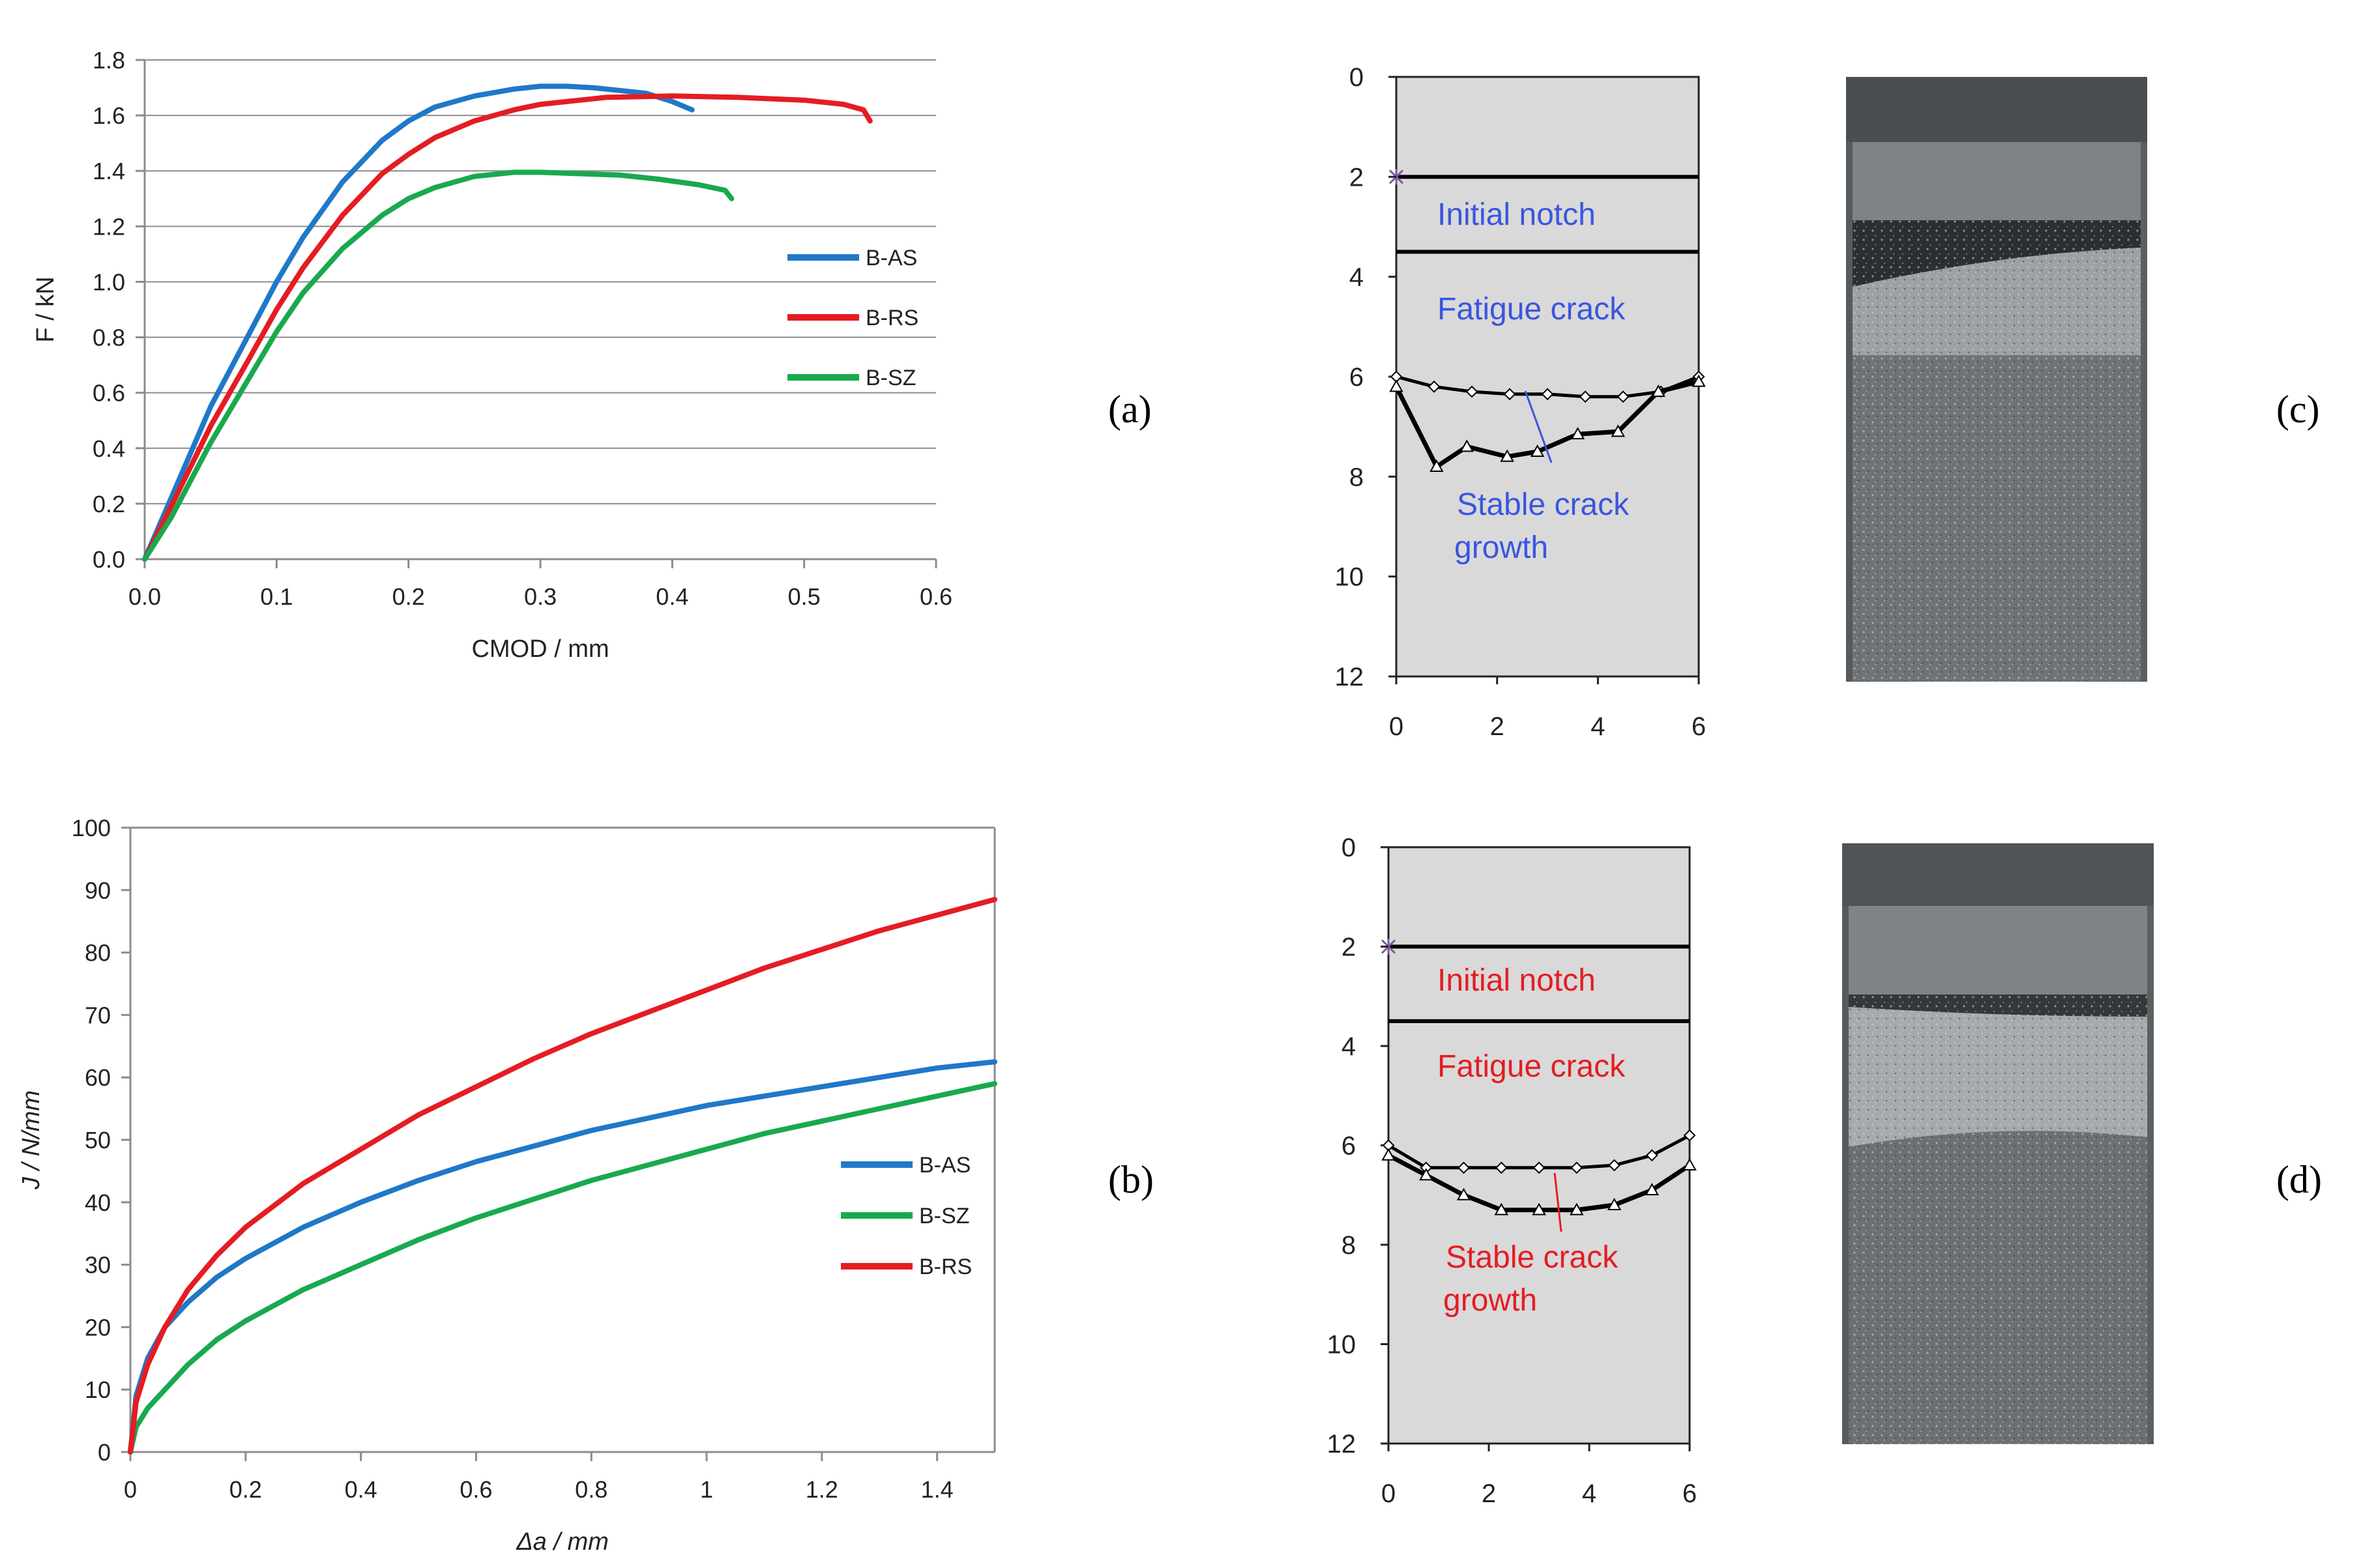  What do you see at coordinates (276, 596) in the screenshot?
I see `x-tick-label: 0.1` at bounding box center [276, 596].